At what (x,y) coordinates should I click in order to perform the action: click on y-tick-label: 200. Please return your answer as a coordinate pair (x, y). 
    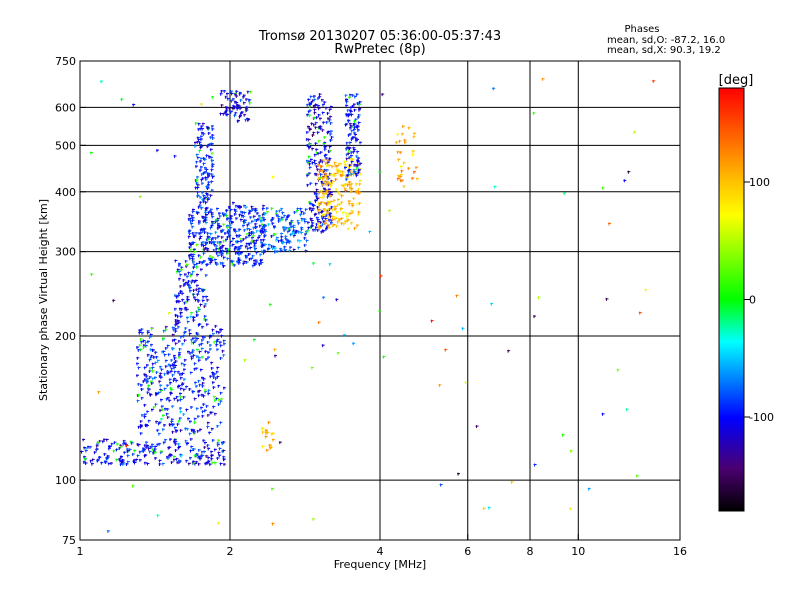
    Looking at the image, I should click on (65, 336).